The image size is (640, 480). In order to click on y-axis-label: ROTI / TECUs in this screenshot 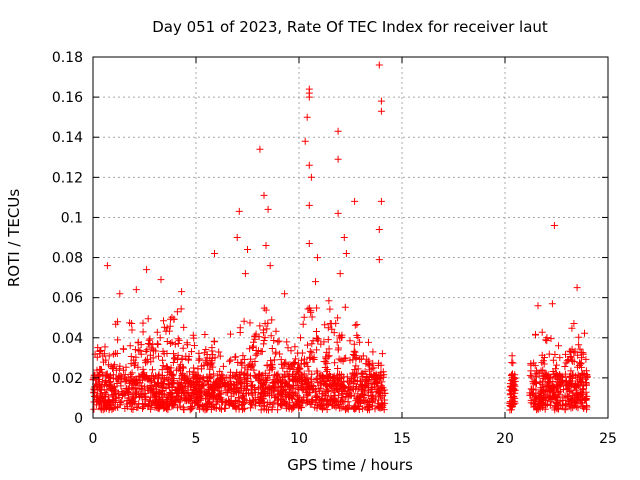, I will do `click(14, 238)`.